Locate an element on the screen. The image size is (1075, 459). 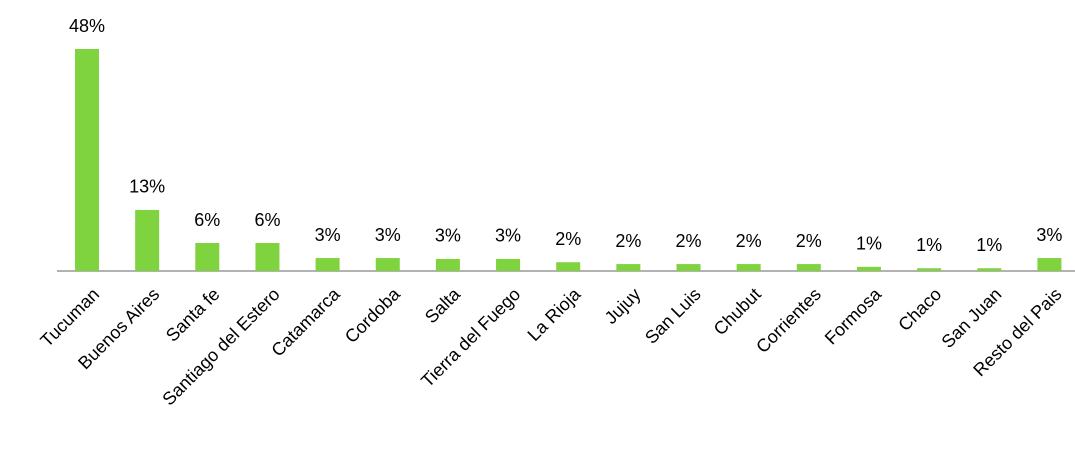
x-tick-label: Santa fe is located at coordinates (193, 315).